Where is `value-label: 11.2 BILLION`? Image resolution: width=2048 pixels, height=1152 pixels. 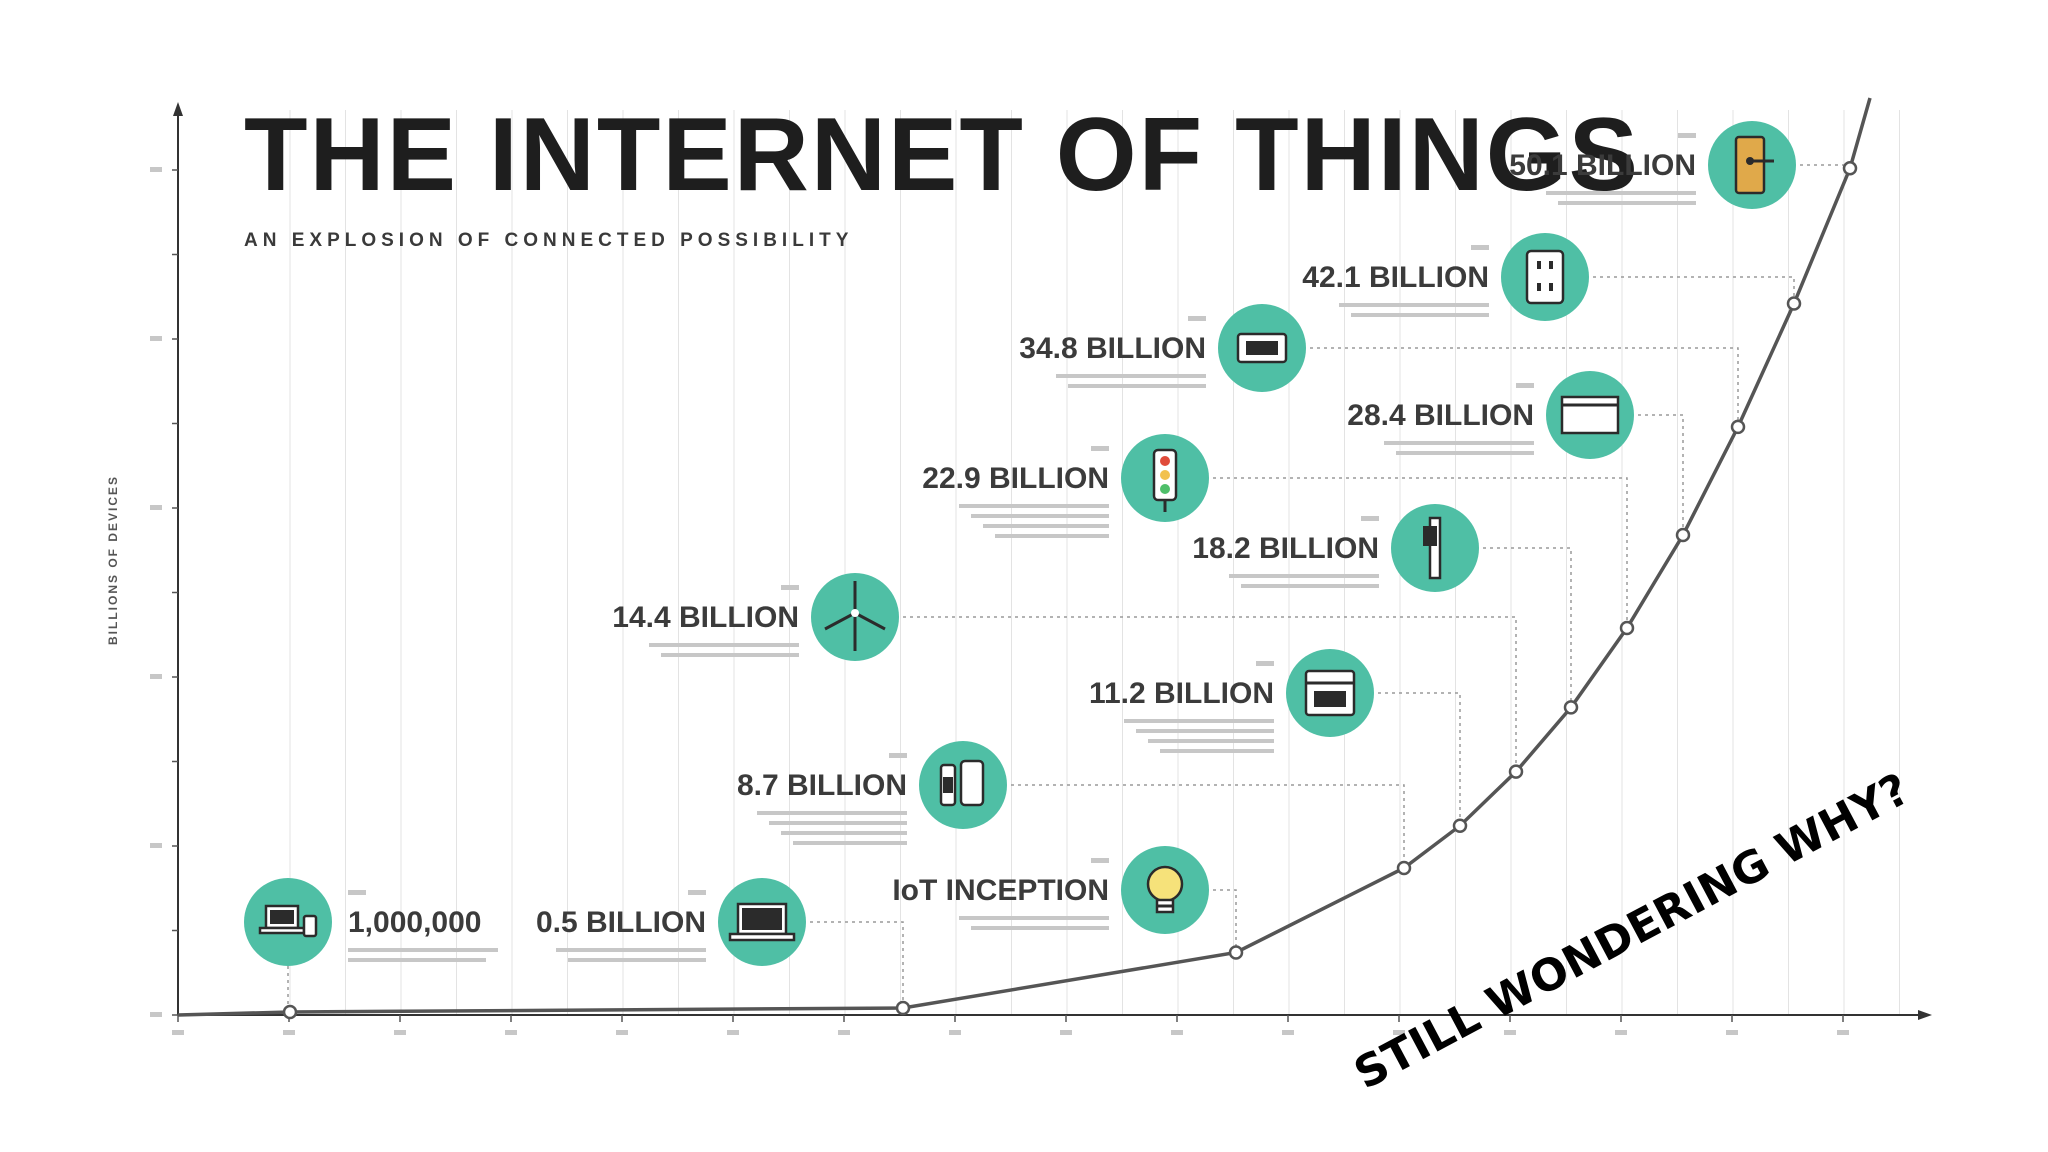
value-label: 11.2 BILLION is located at coordinates (1181, 693).